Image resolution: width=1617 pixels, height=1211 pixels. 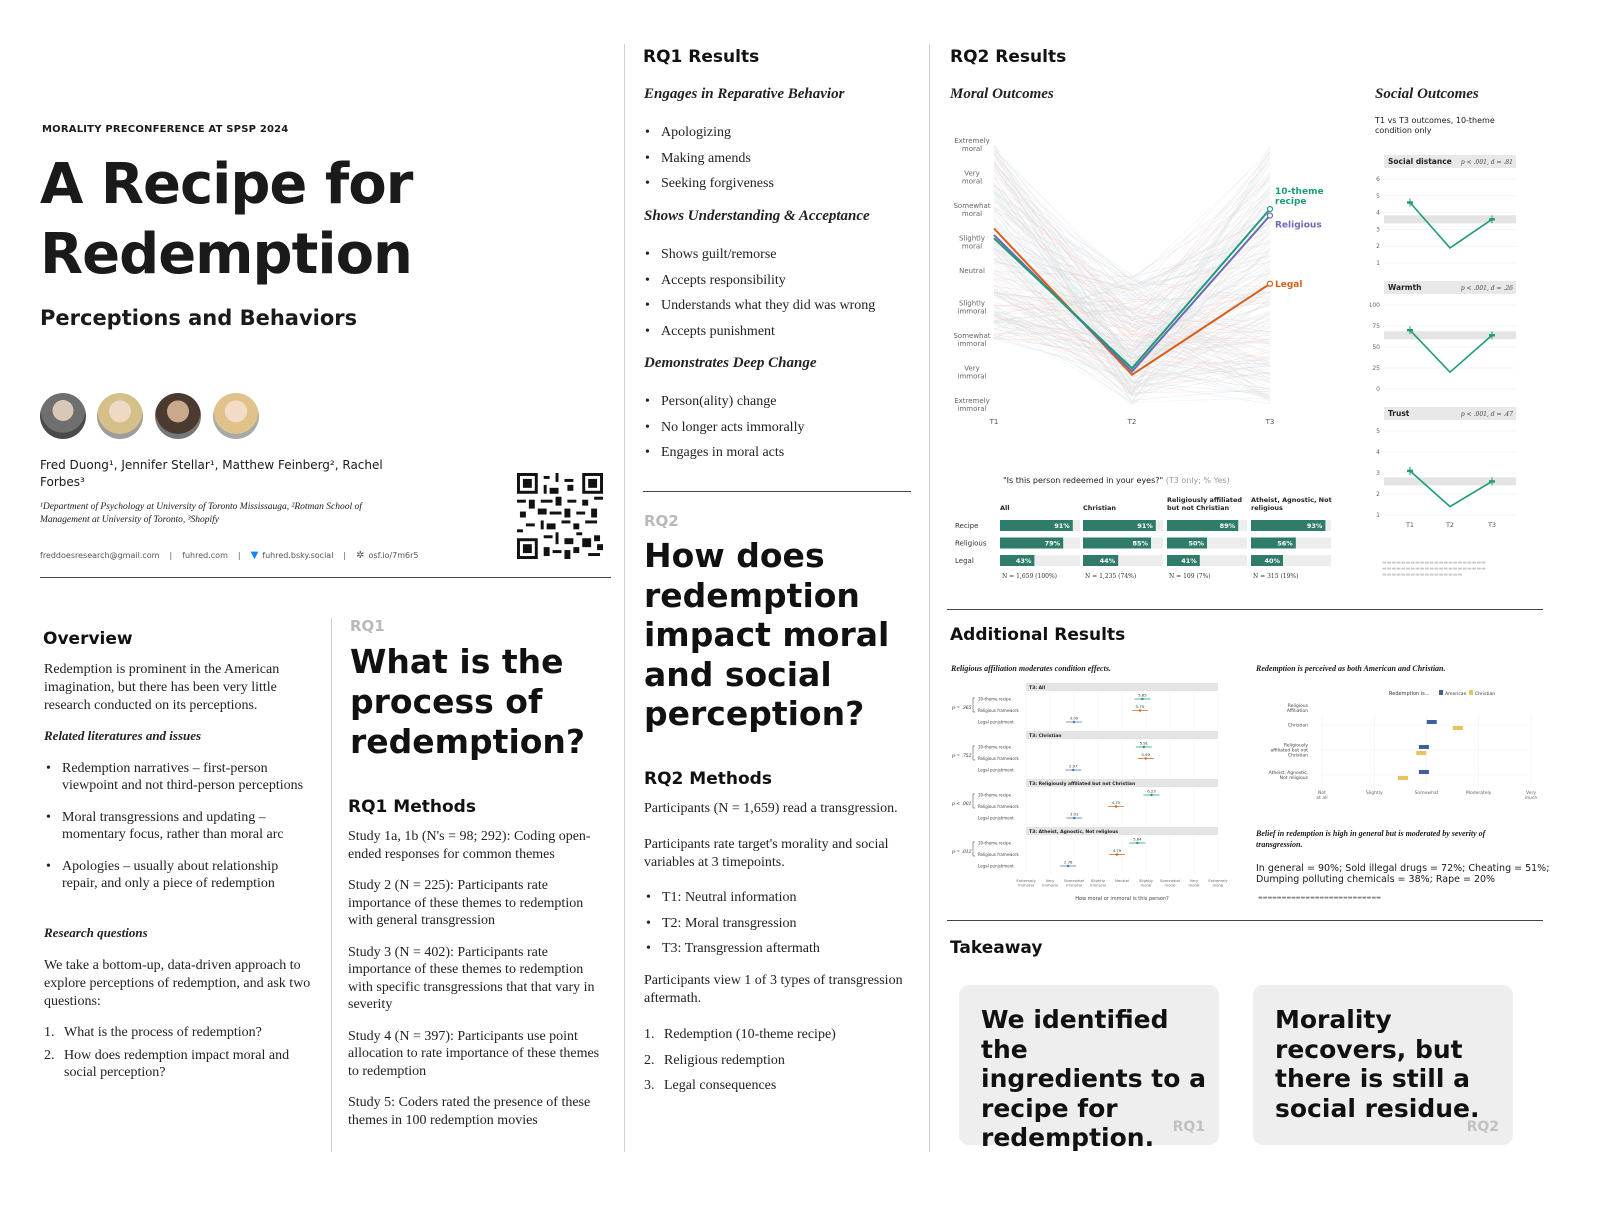 What do you see at coordinates (1423, 772) in the screenshot?
I see `ac-box-american` at bounding box center [1423, 772].